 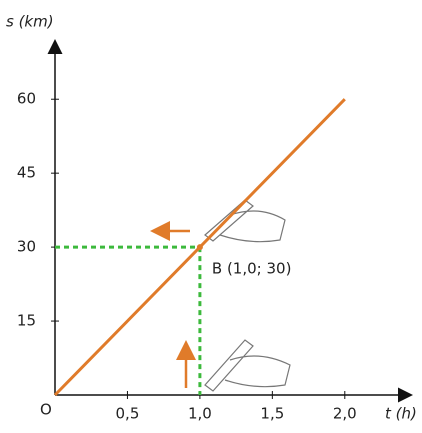 What do you see at coordinates (128, 414) in the screenshot?
I see `x-tick-label: 0,5` at bounding box center [128, 414].